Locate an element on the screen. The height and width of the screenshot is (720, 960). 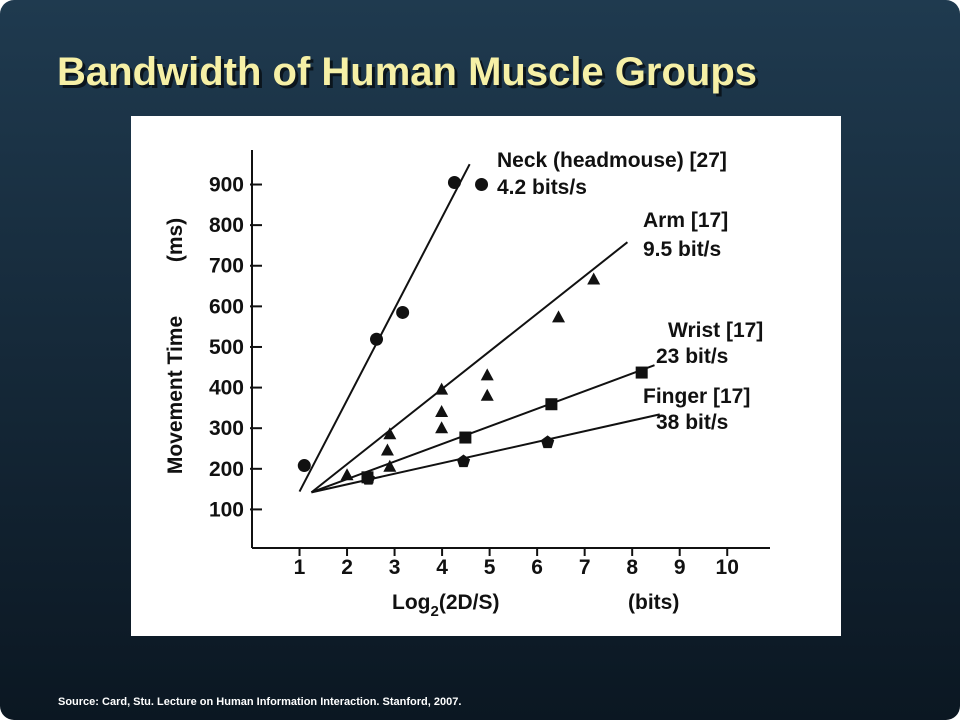
series-label: Wrist [17] is located at coordinates (715, 330).